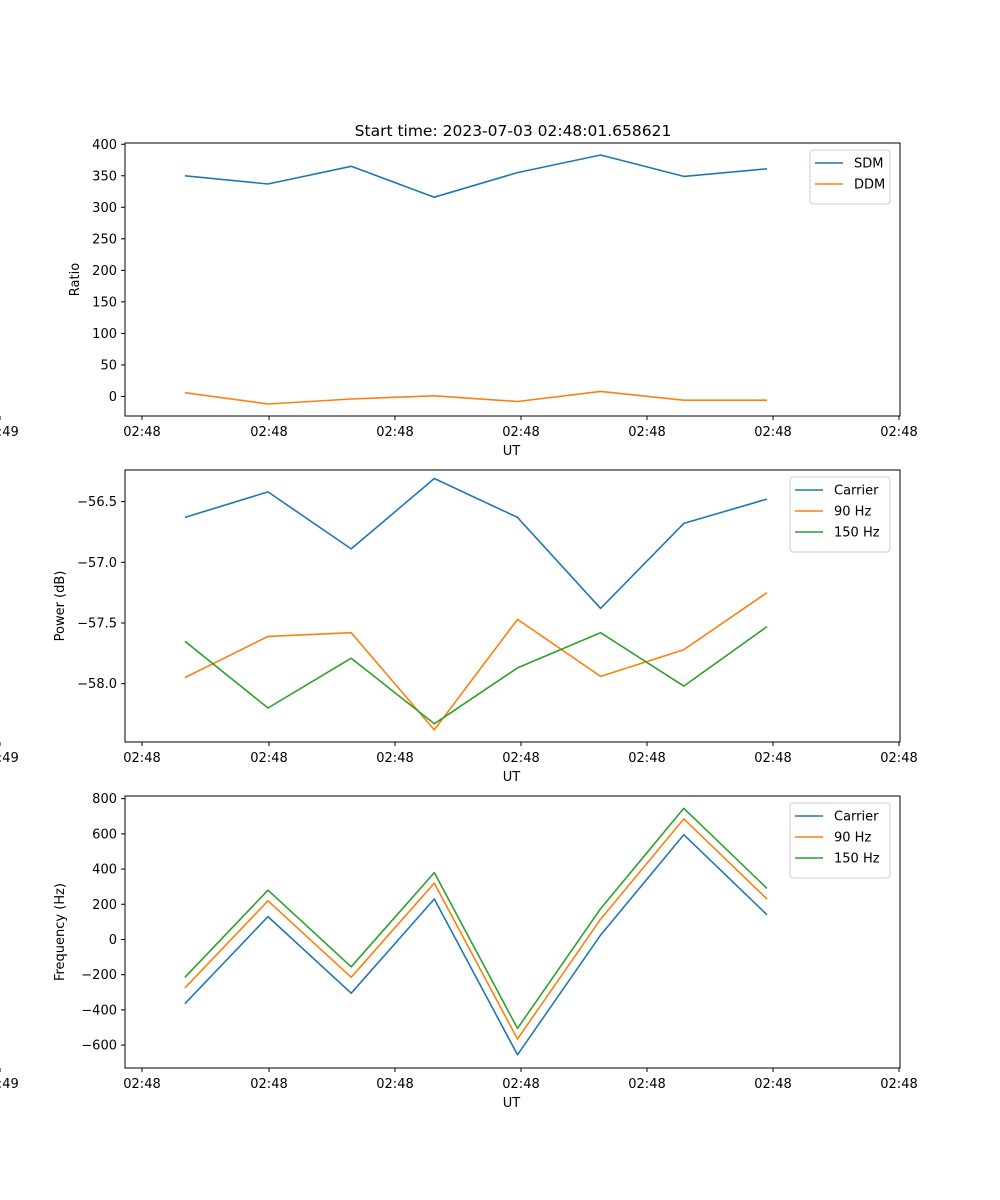 The image size is (1000, 1200). I want to click on ratio-y-tick-label: 150, so click(104, 302).